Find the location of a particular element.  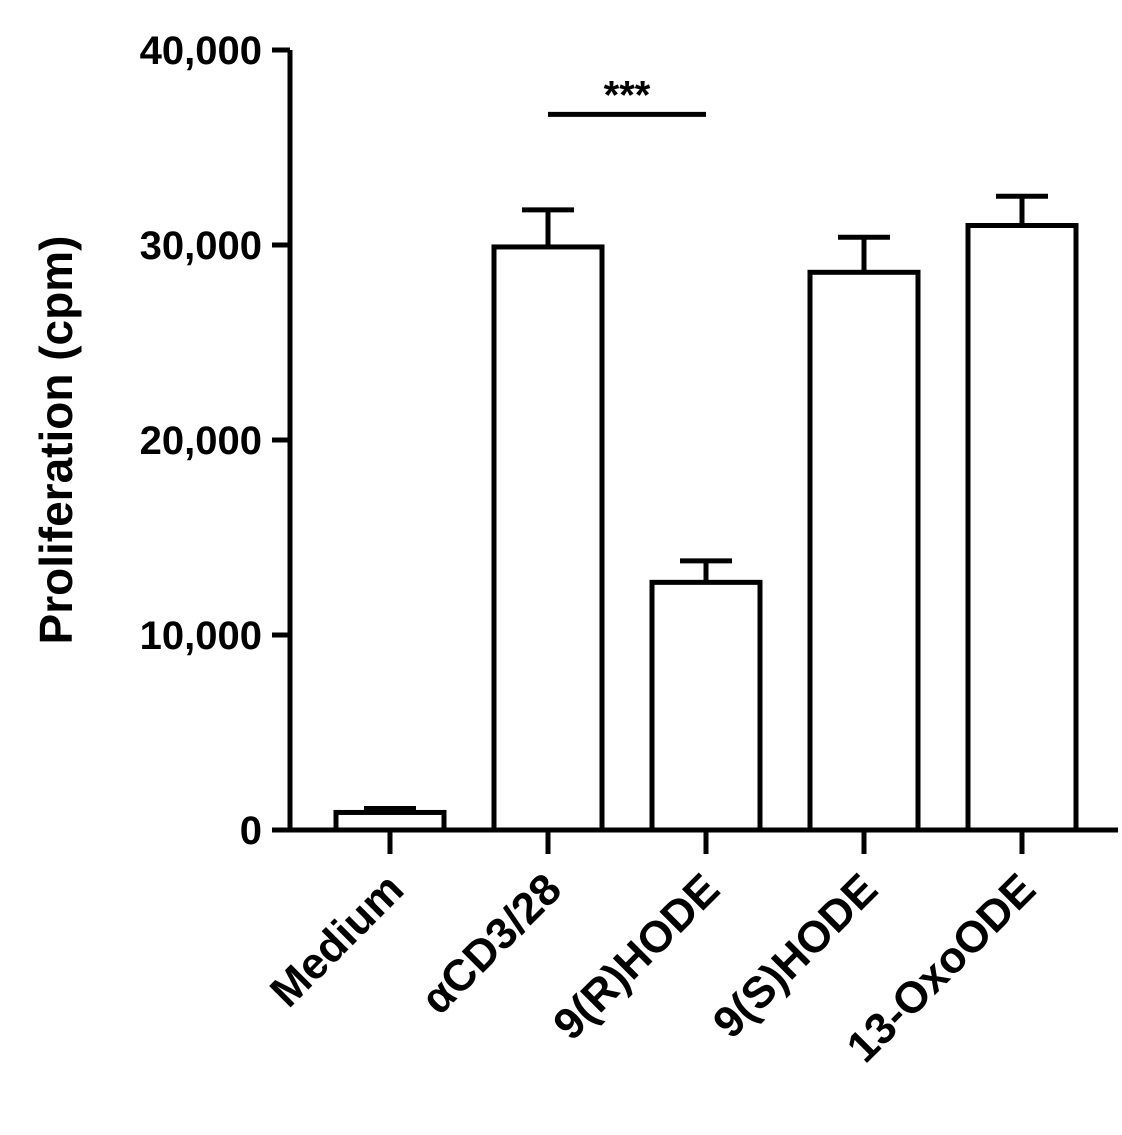

y-axis-ticks: 0 10,000 20,000 30,000 40,000 is located at coordinates (215, 441).